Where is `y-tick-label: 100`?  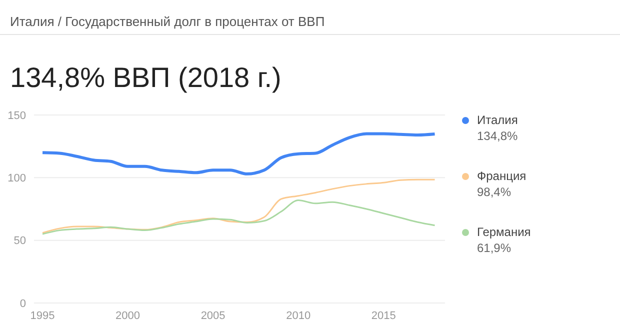
y-tick-label: 100 is located at coordinates (17, 178).